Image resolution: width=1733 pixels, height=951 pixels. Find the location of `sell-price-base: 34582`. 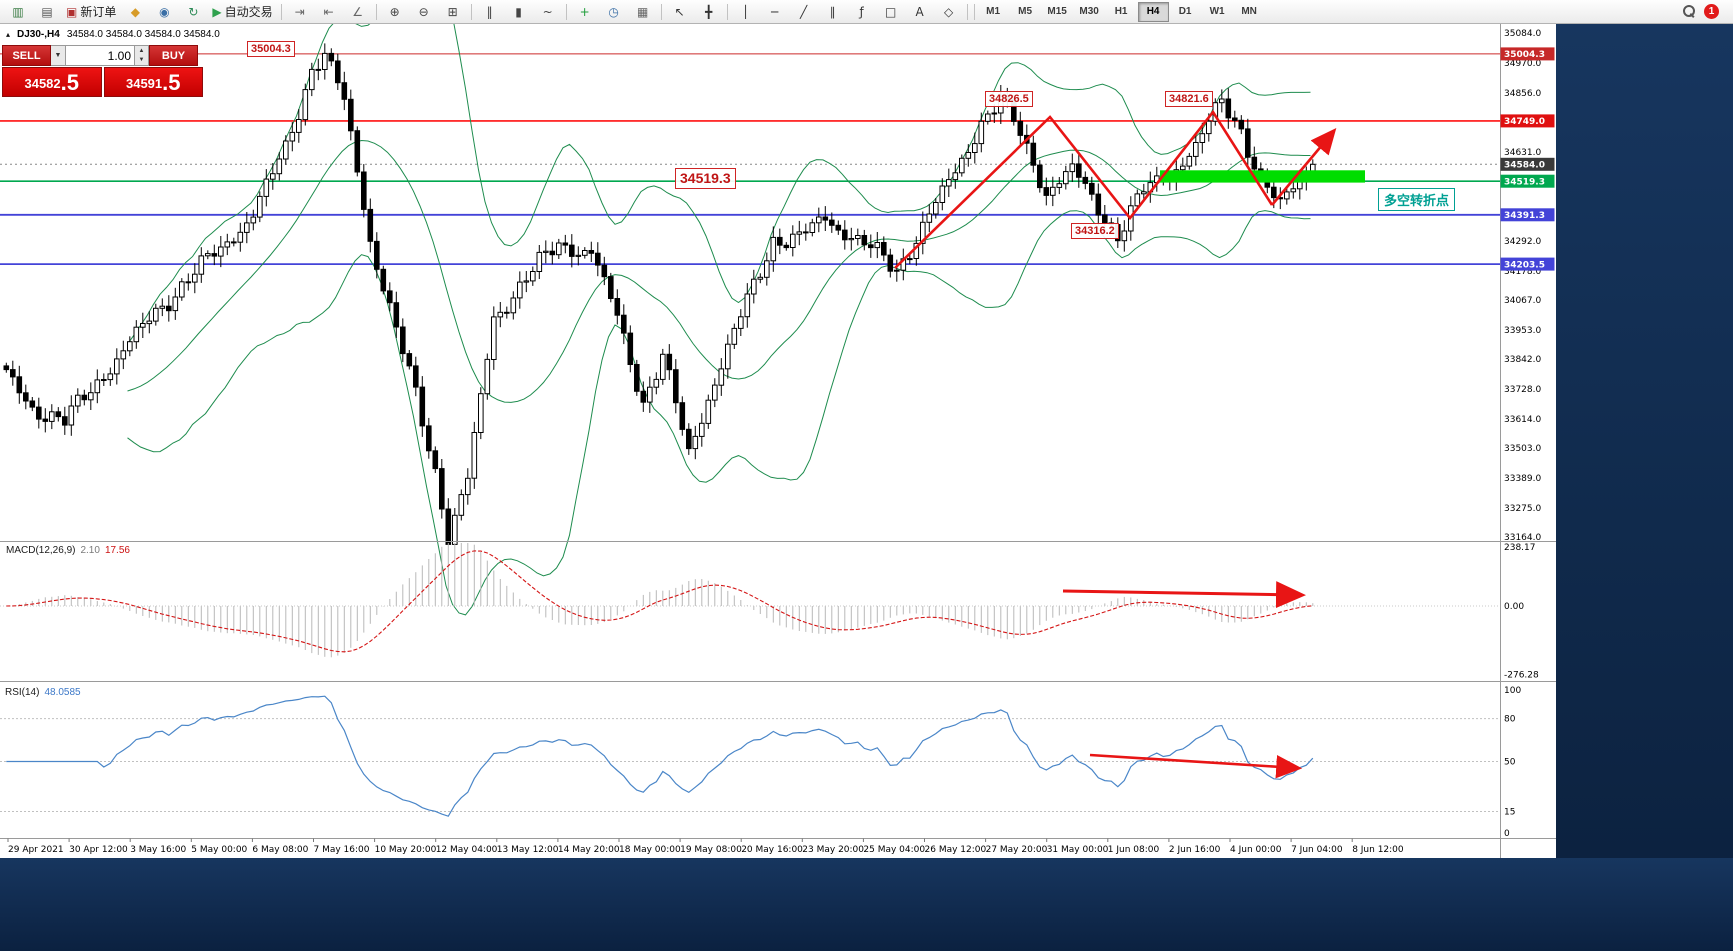

sell-price-base: 34582 is located at coordinates (42, 83).